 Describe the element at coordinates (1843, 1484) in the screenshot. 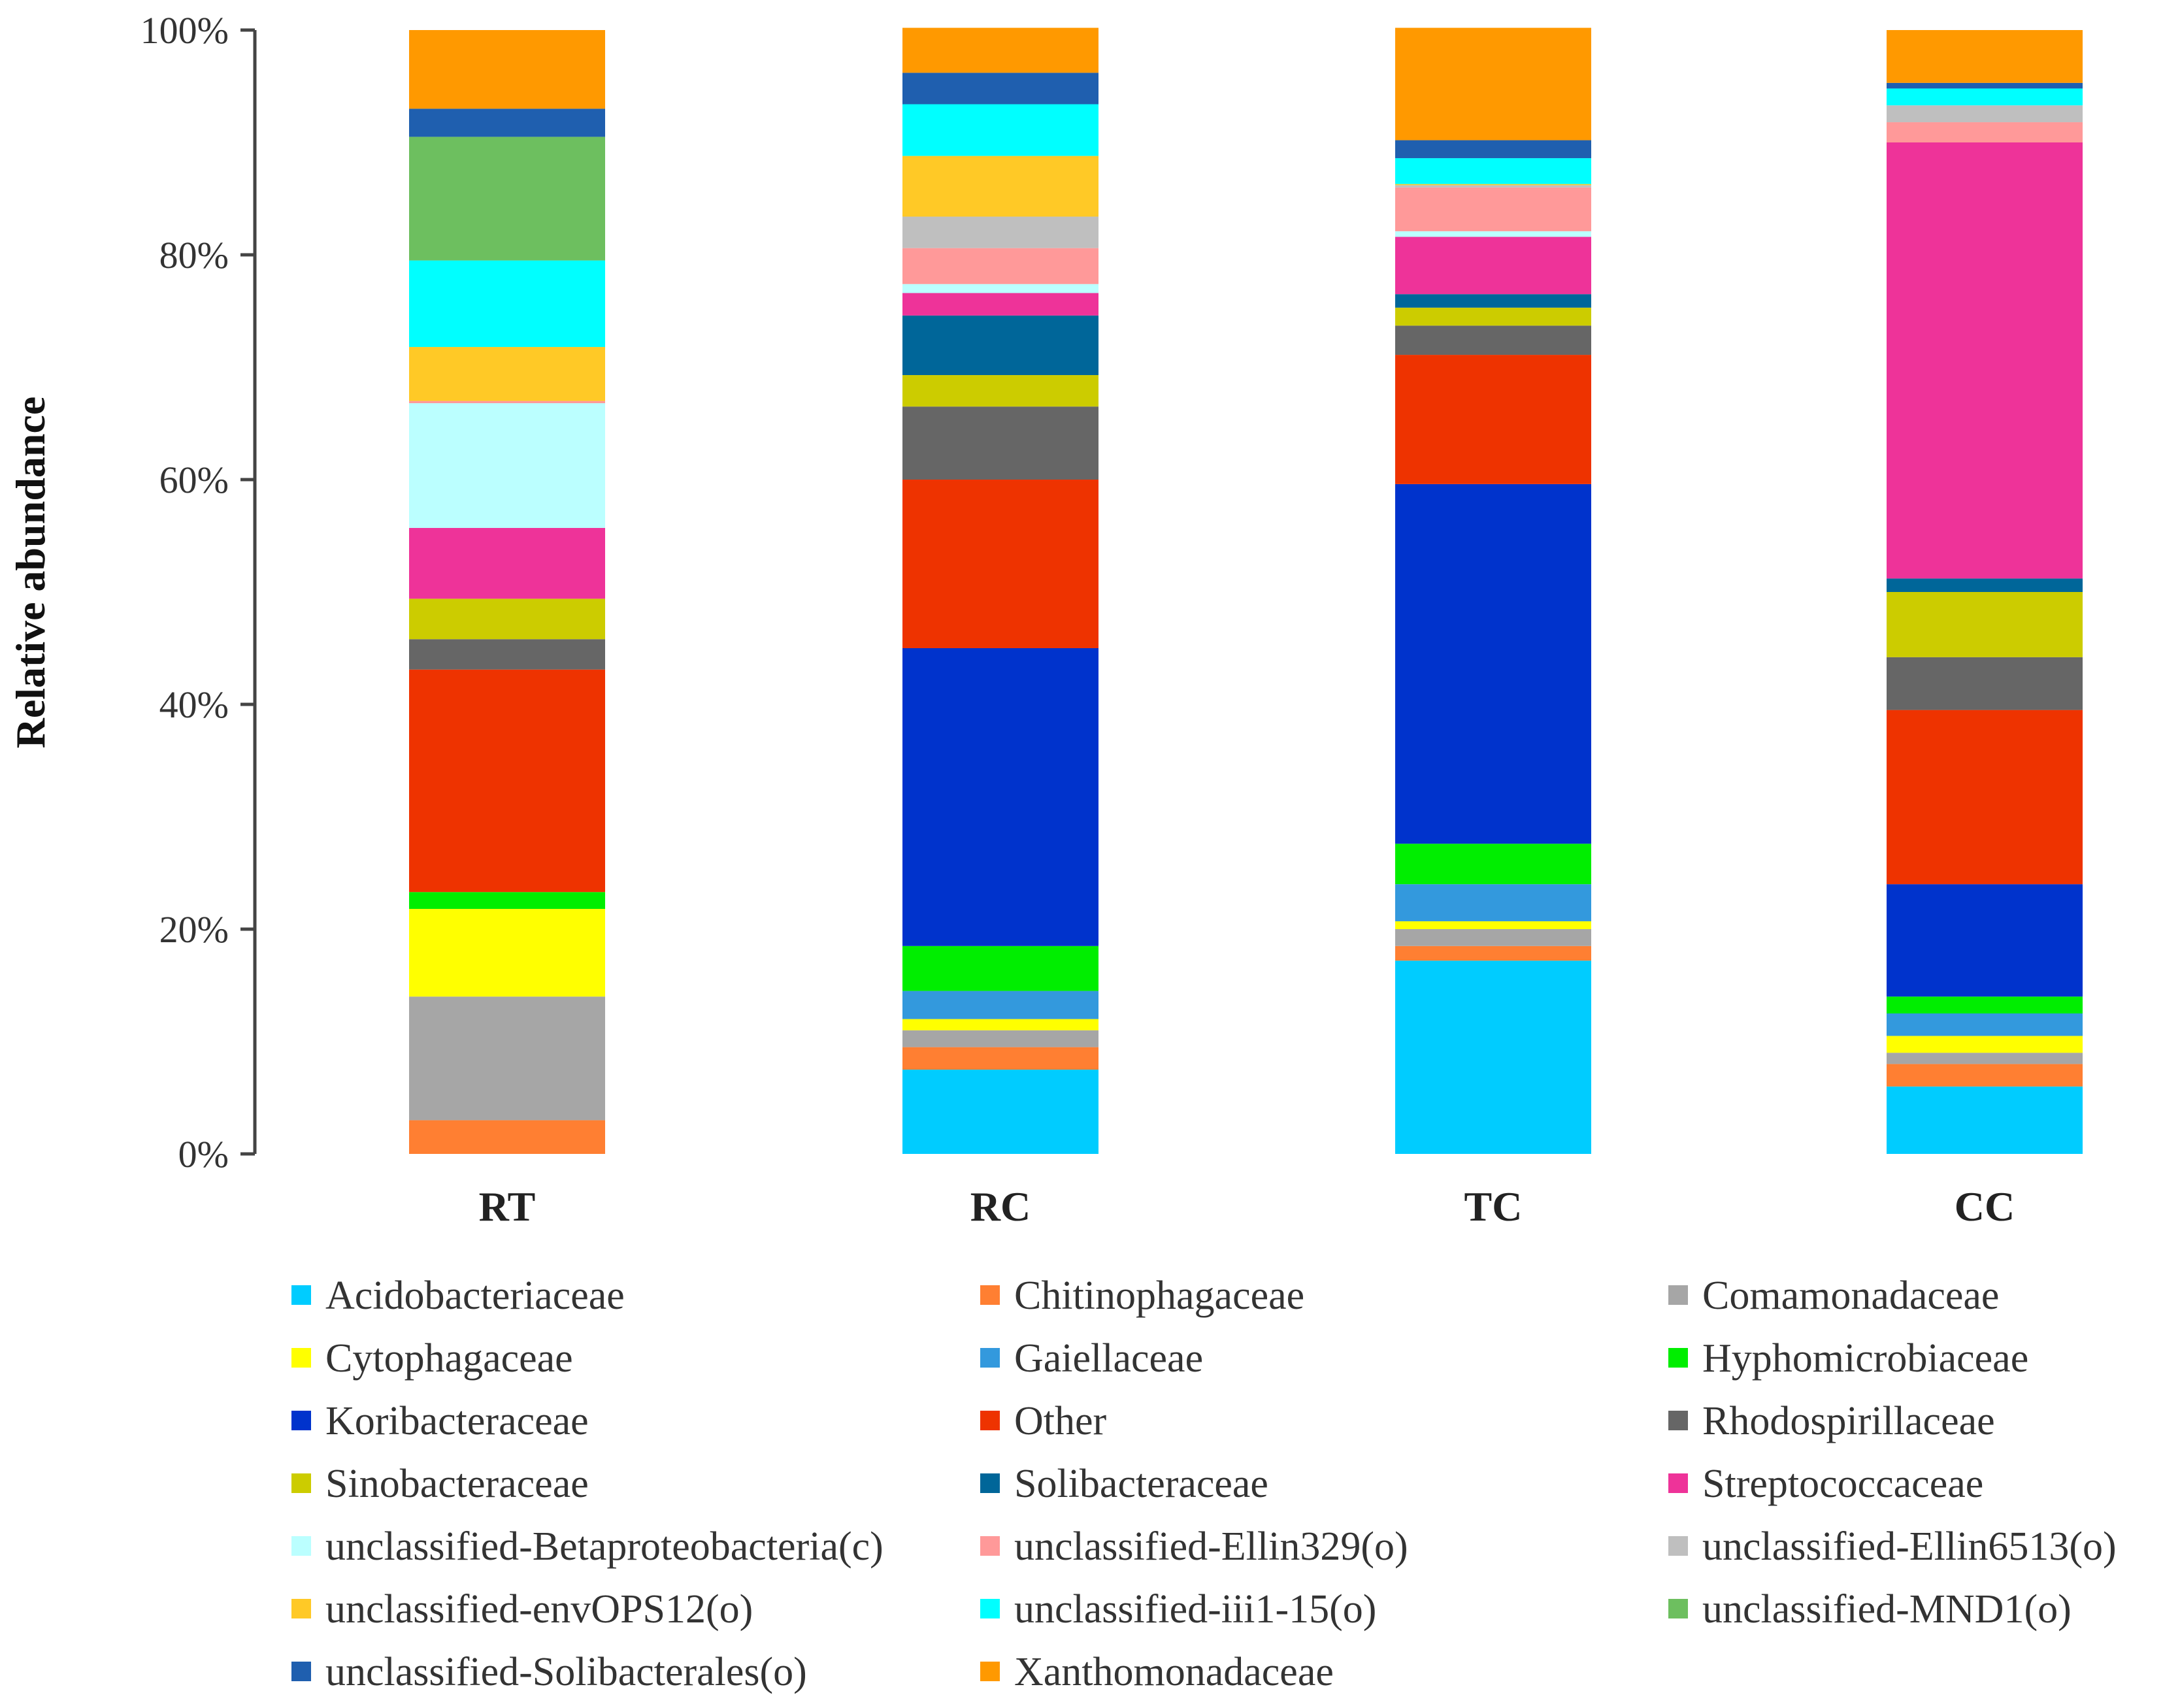

I see `legend-label: Streptococcaceae` at that location.